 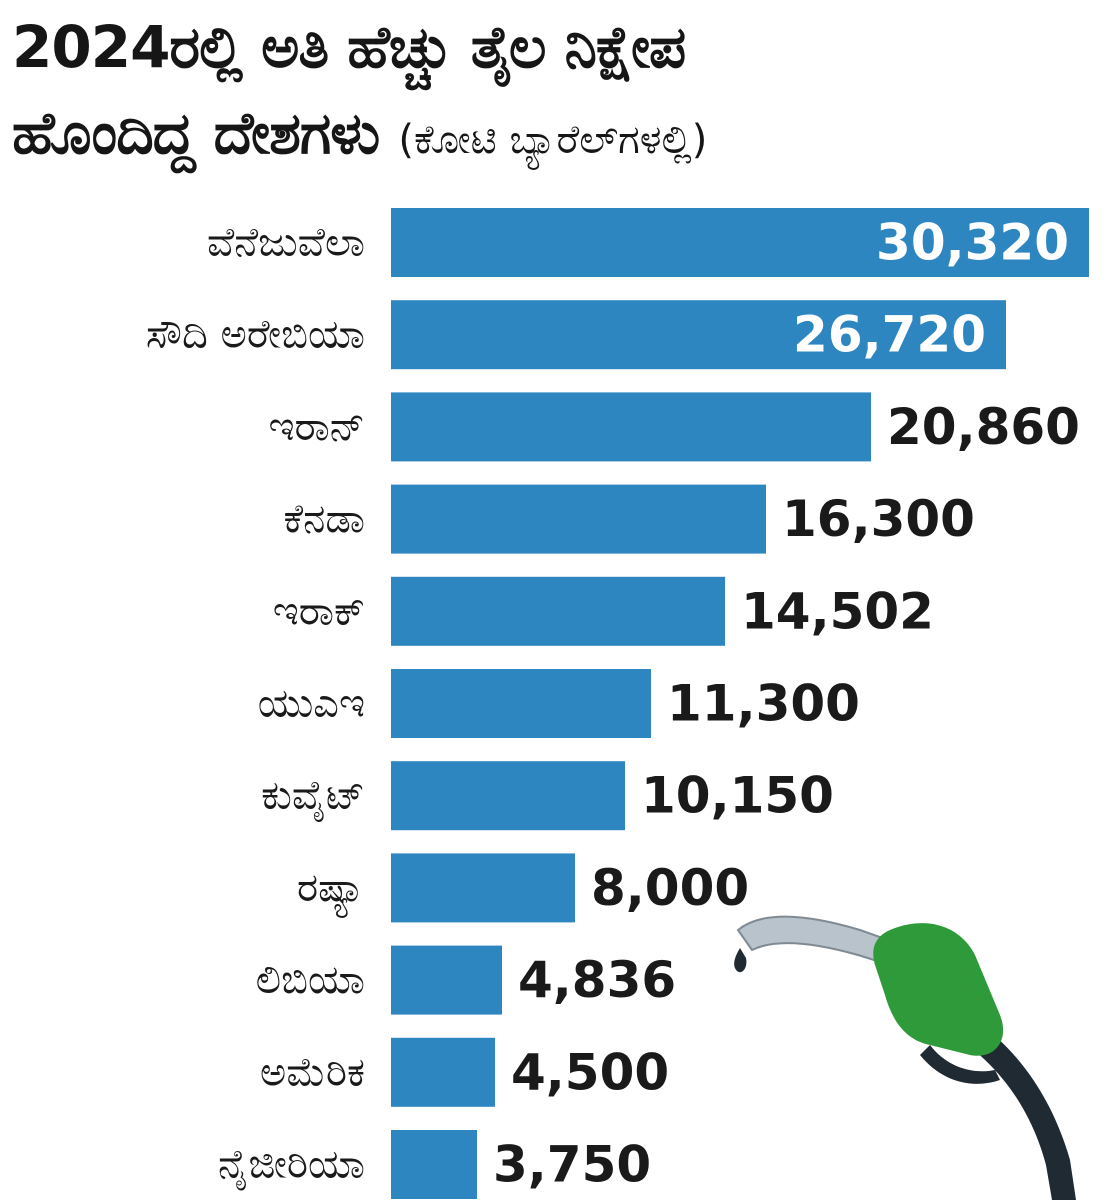 I want to click on category-label: ಇರಾನ್, so click(x=317, y=427).